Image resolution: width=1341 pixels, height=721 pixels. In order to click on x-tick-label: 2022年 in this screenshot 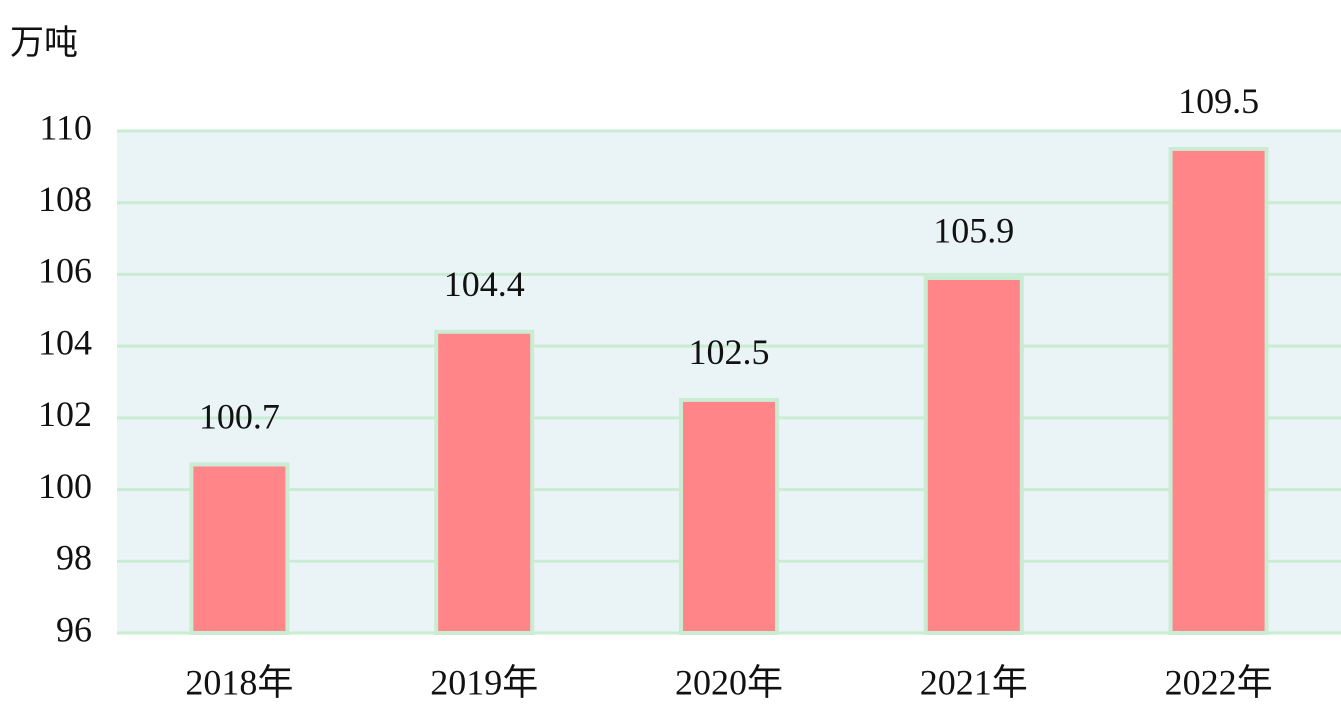, I will do `click(1219, 682)`.